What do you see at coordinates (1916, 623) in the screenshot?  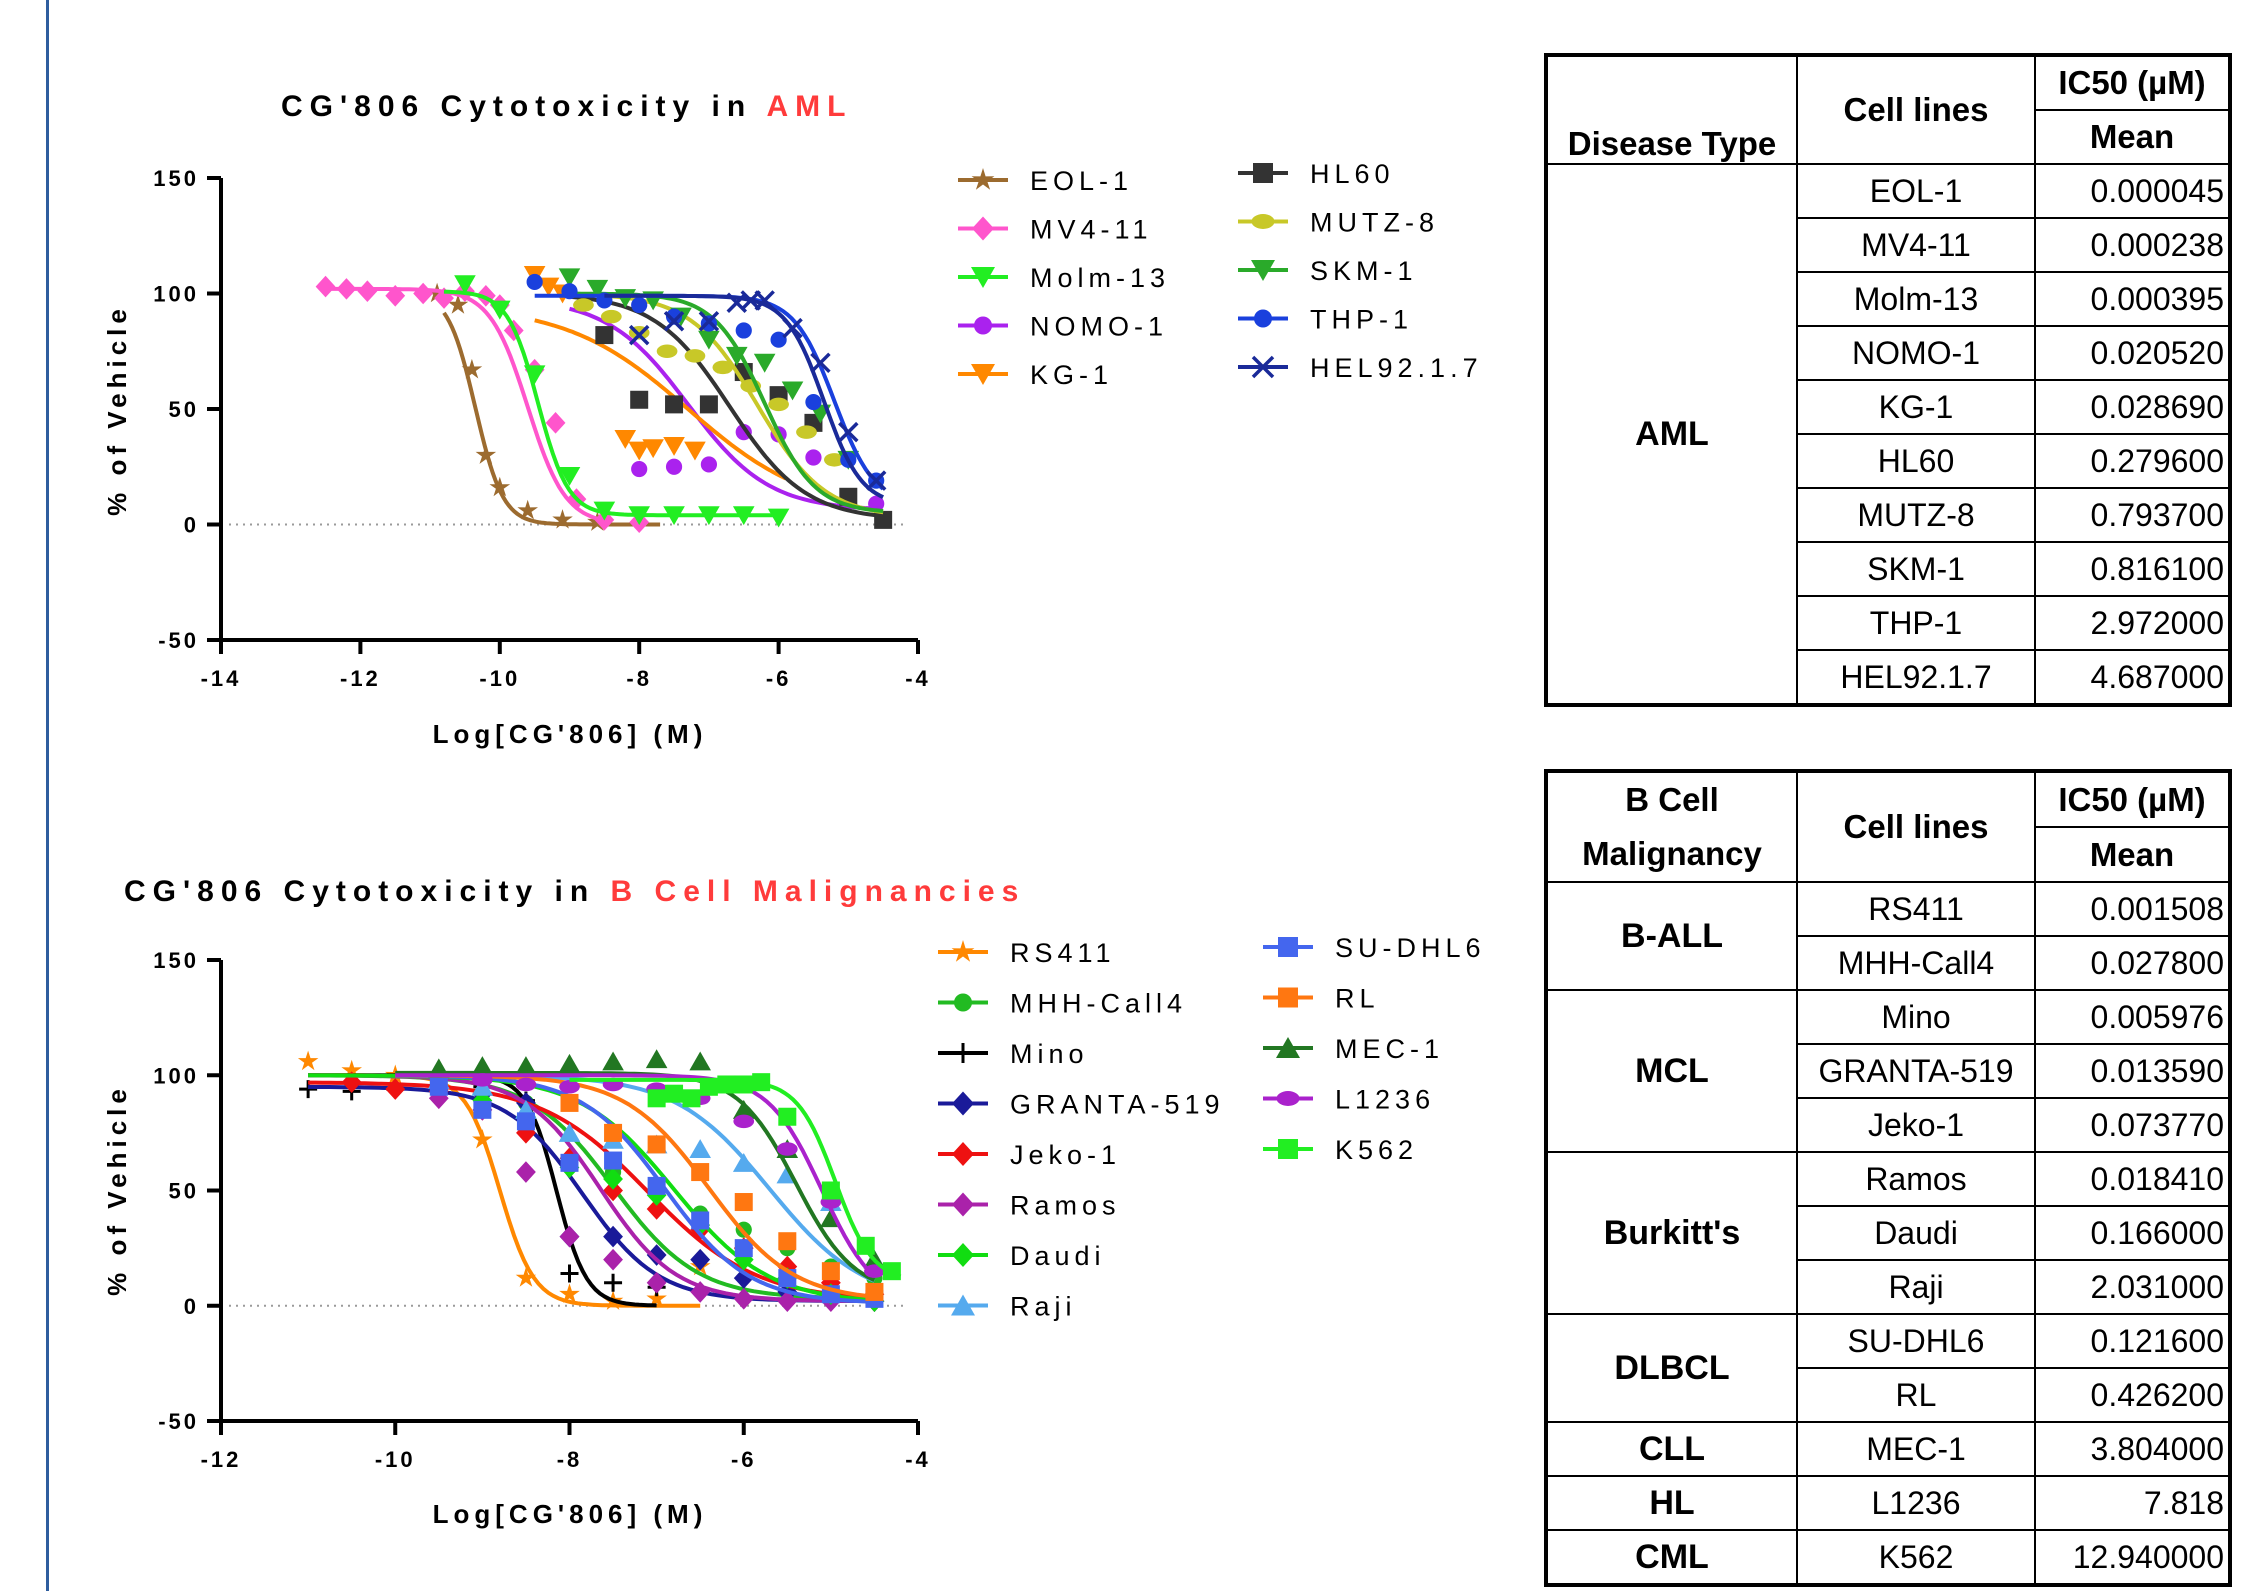 I see `table-cell-line: THP-1` at bounding box center [1916, 623].